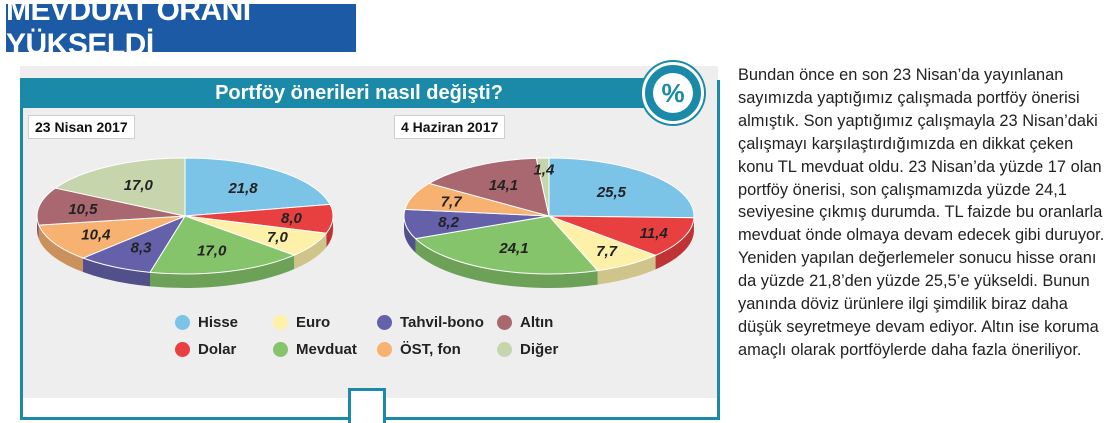 This screenshot has width=1116, height=423. Describe the element at coordinates (452, 201) in the screenshot. I see `pie-label--st-fon: 7,7` at that location.